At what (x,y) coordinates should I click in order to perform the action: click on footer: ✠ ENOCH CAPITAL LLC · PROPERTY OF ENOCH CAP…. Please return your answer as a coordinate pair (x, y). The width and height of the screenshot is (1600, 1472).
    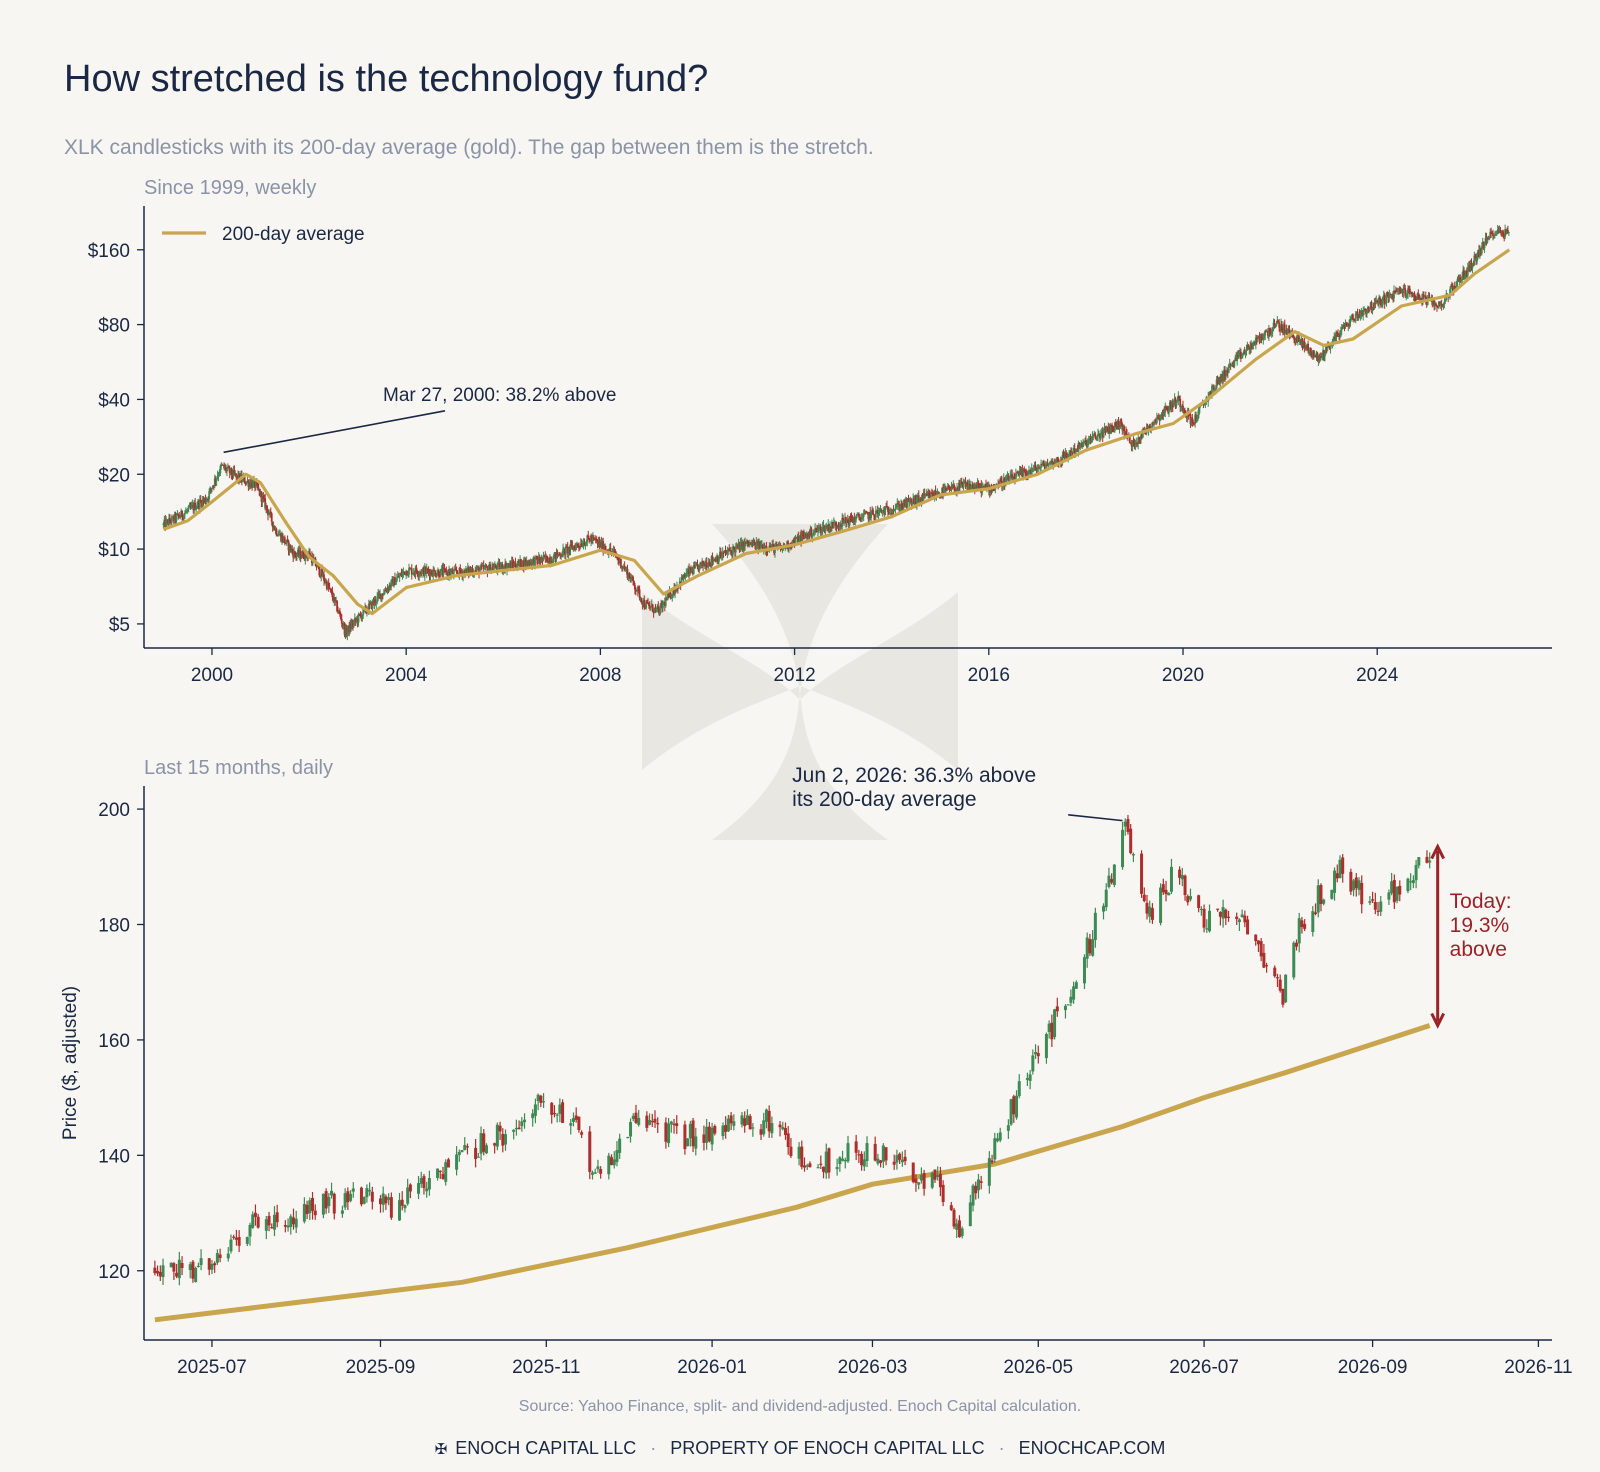
    Looking at the image, I should click on (800, 1448).